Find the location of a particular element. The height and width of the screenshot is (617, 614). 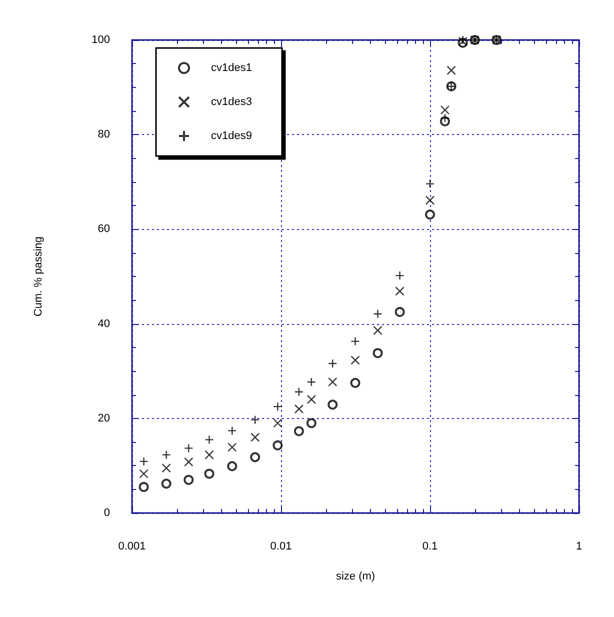

y-tick-label: 80 is located at coordinates (104, 134).